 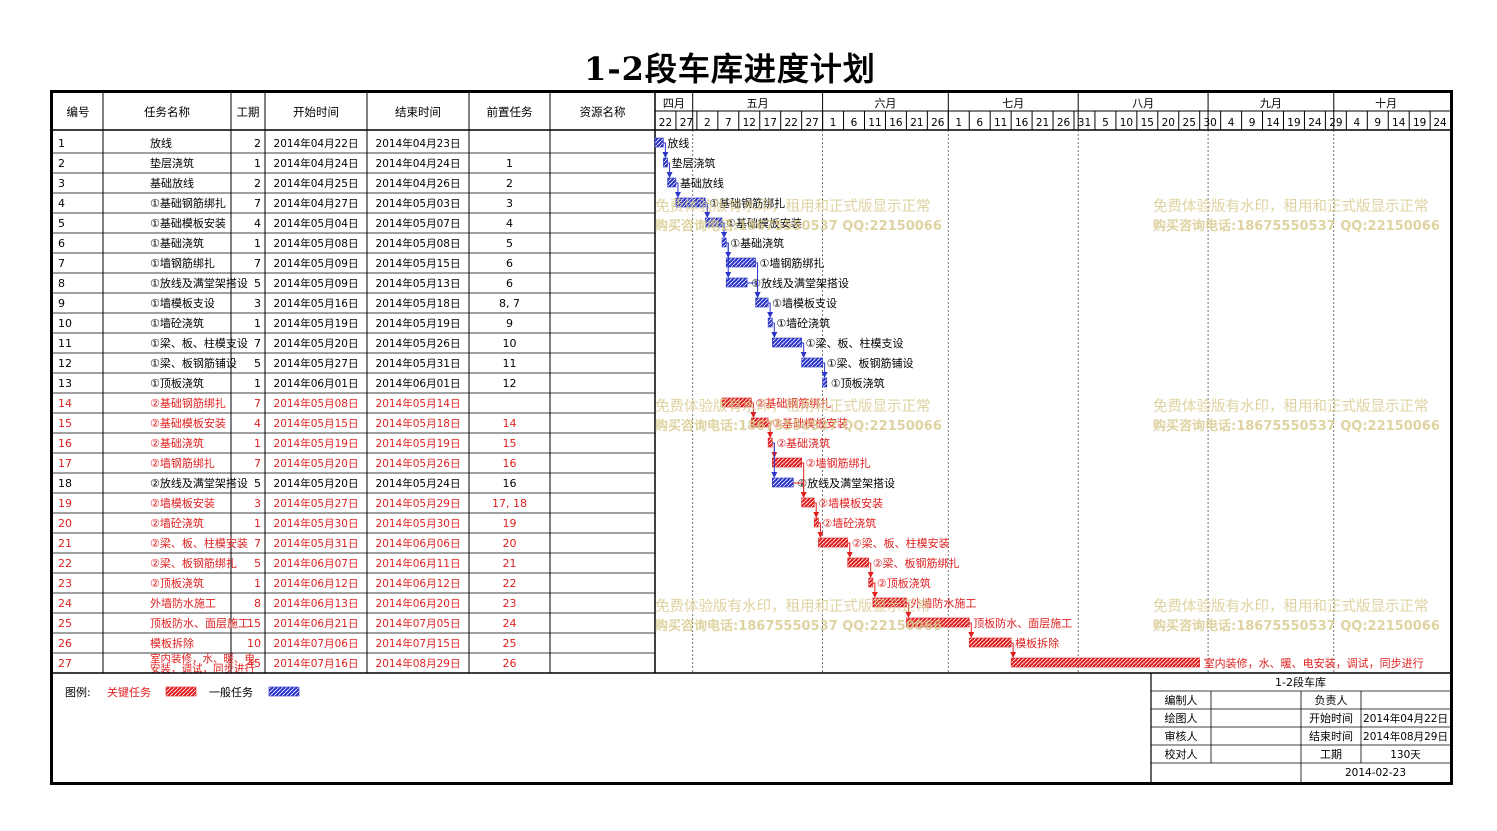 What do you see at coordinates (874, 123) in the screenshot?
I see `day-tick-label: 11` at bounding box center [874, 123].